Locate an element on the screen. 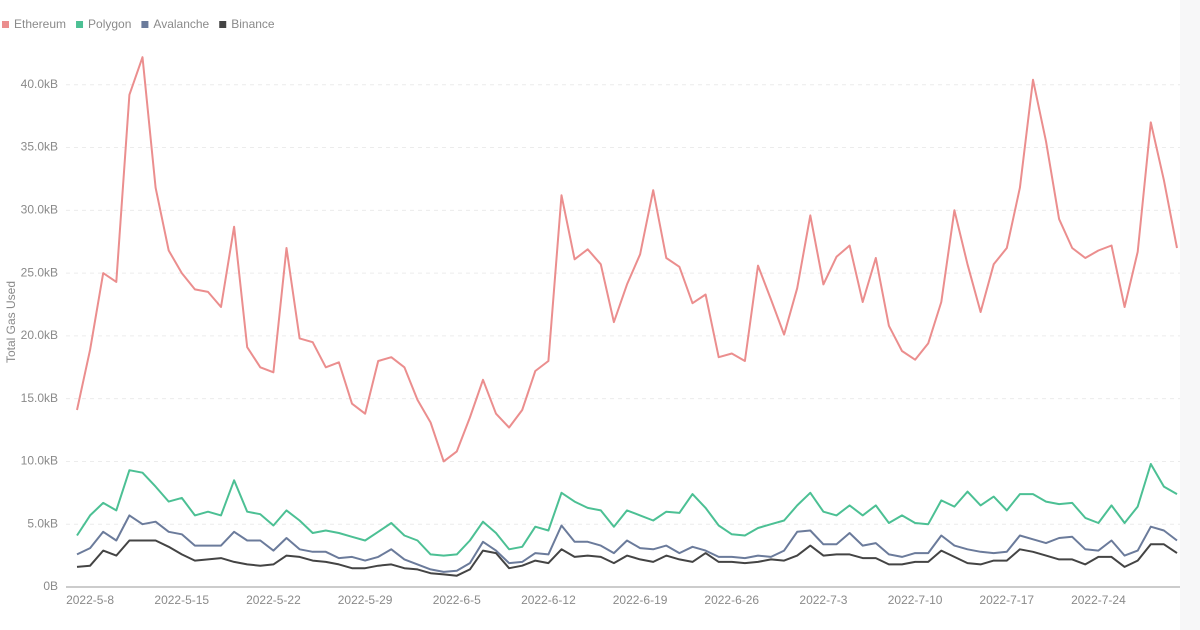 The height and width of the screenshot is (630, 1200). x-tick-label: 2022-5-15 is located at coordinates (181, 600).